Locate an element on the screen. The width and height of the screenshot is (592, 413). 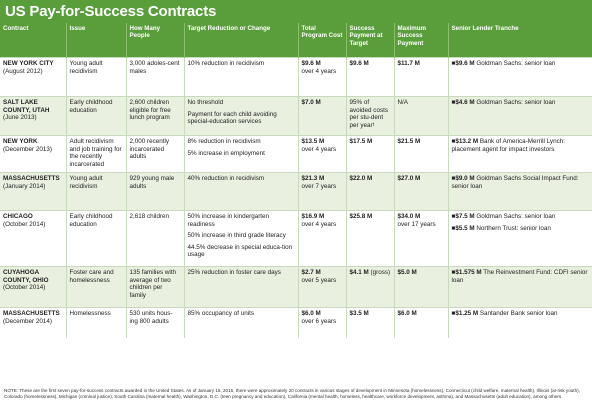
target-item: 85% occupancy of units is located at coordinates (221, 313).